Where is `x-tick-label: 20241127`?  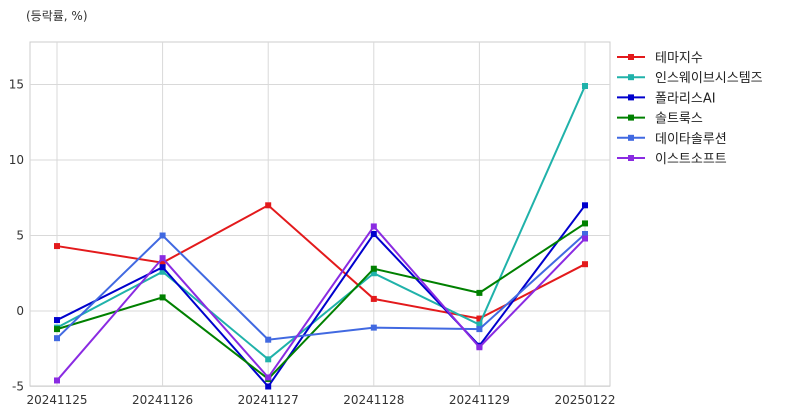
x-tick-label: 20241127 is located at coordinates (268, 400).